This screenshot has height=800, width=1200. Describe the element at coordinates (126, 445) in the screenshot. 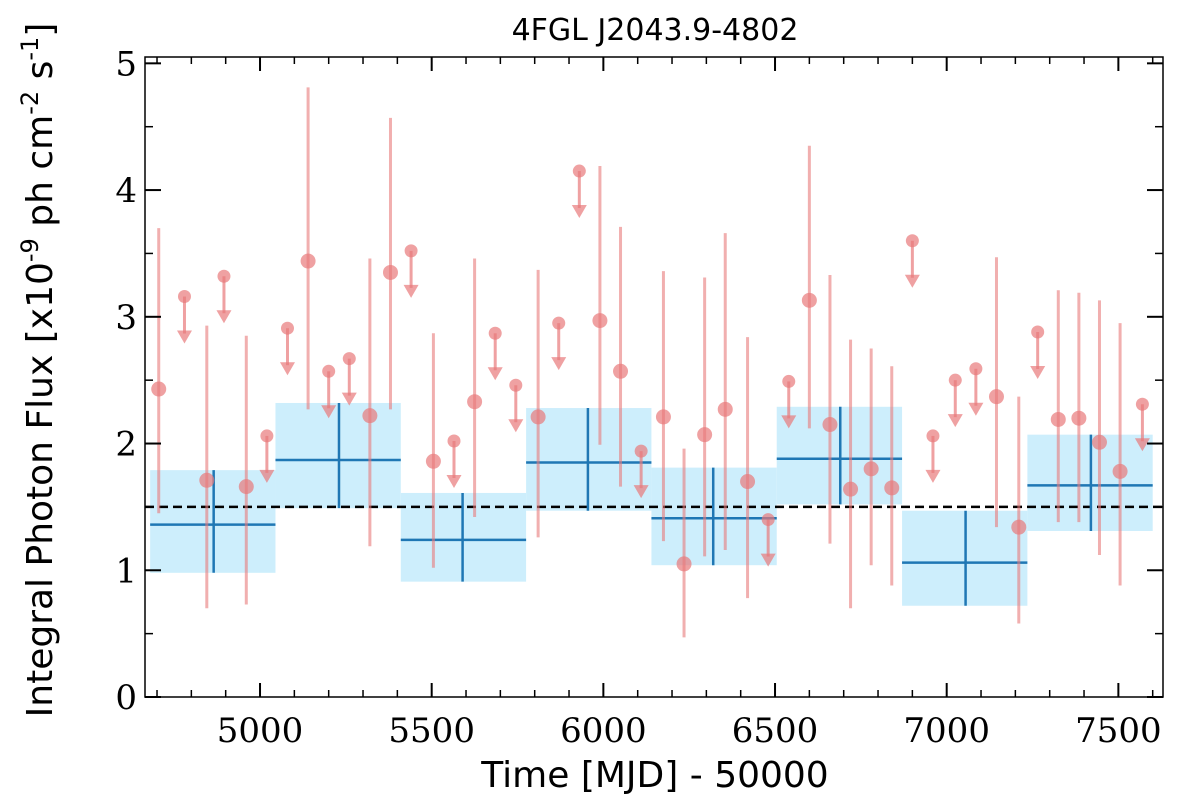

I see `y-tick-label: 2` at that location.